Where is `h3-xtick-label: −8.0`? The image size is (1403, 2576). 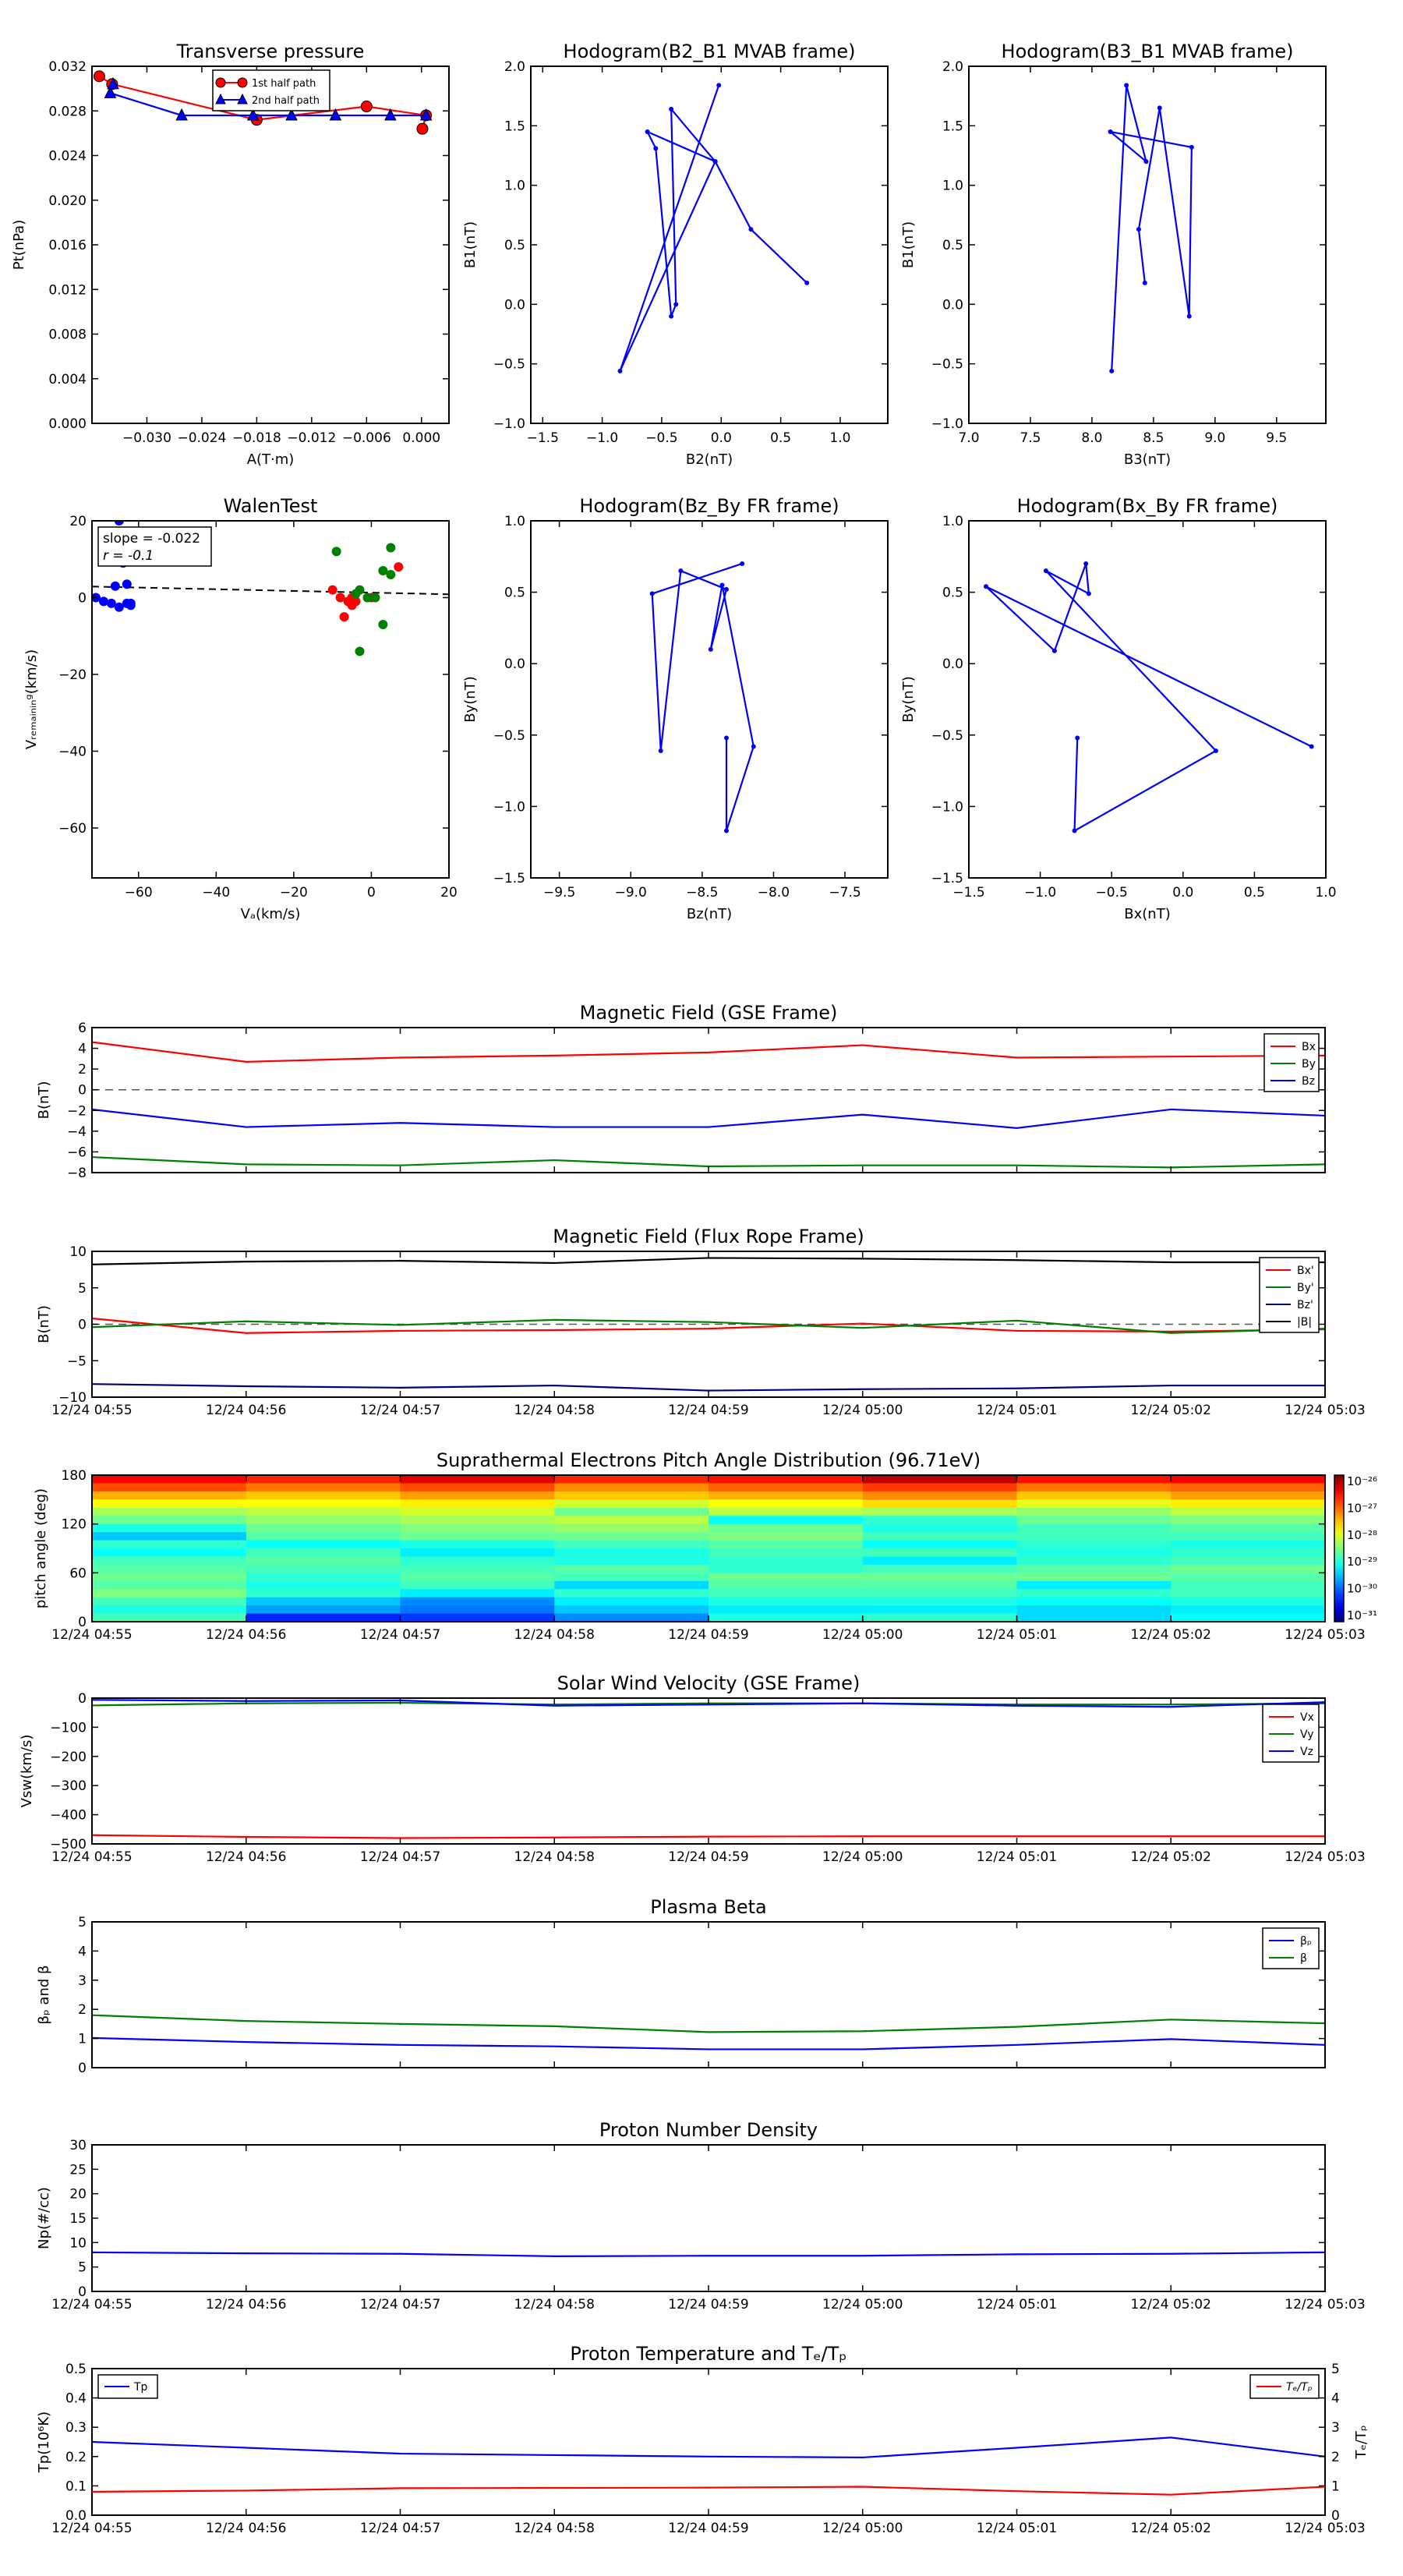 h3-xtick-label: −8.0 is located at coordinates (774, 893).